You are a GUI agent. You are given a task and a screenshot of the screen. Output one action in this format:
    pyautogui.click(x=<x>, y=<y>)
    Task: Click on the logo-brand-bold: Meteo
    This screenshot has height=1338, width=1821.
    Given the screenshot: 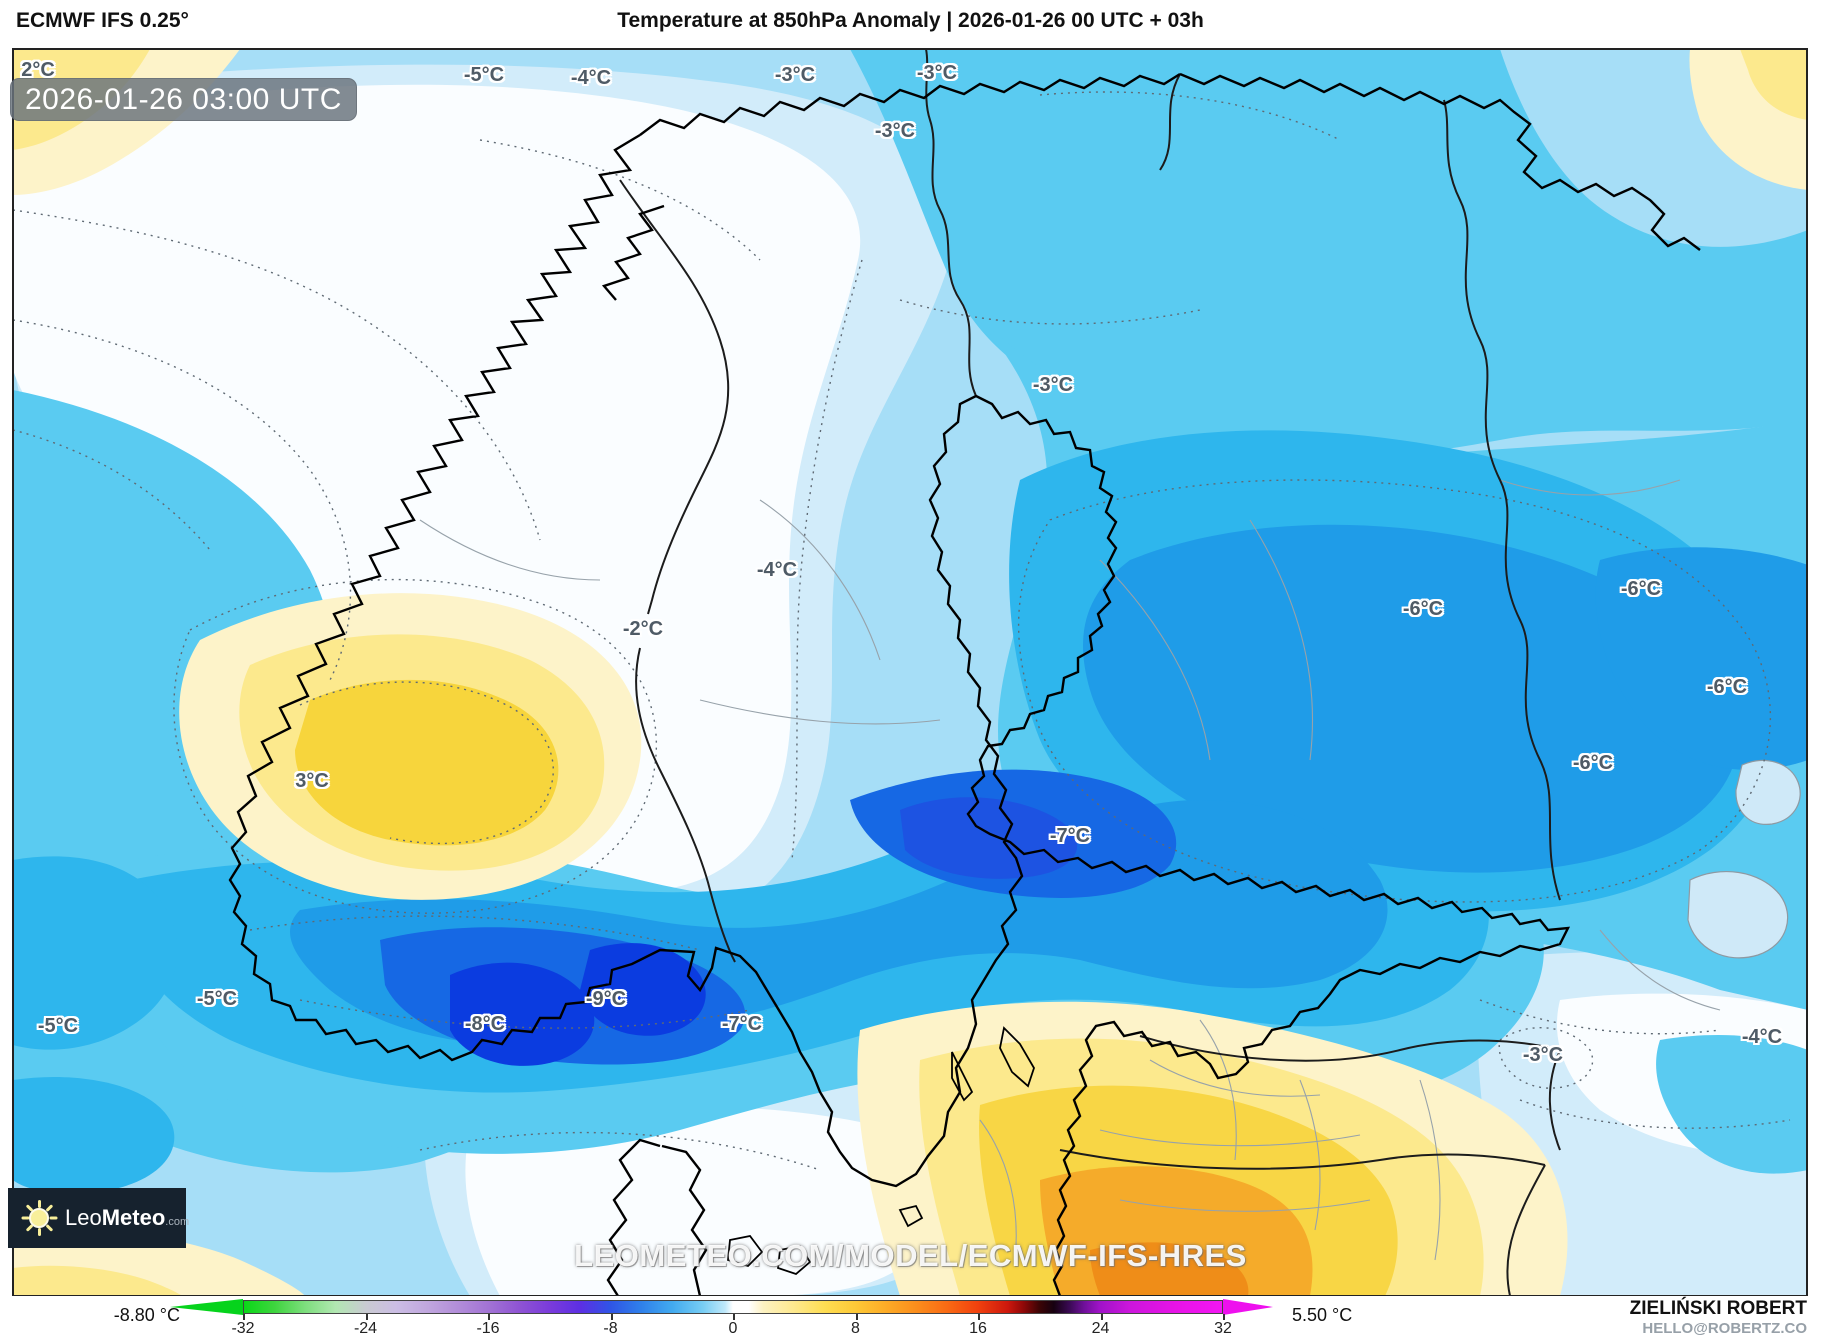 What is the action you would take?
    pyautogui.click(x=133, y=1217)
    